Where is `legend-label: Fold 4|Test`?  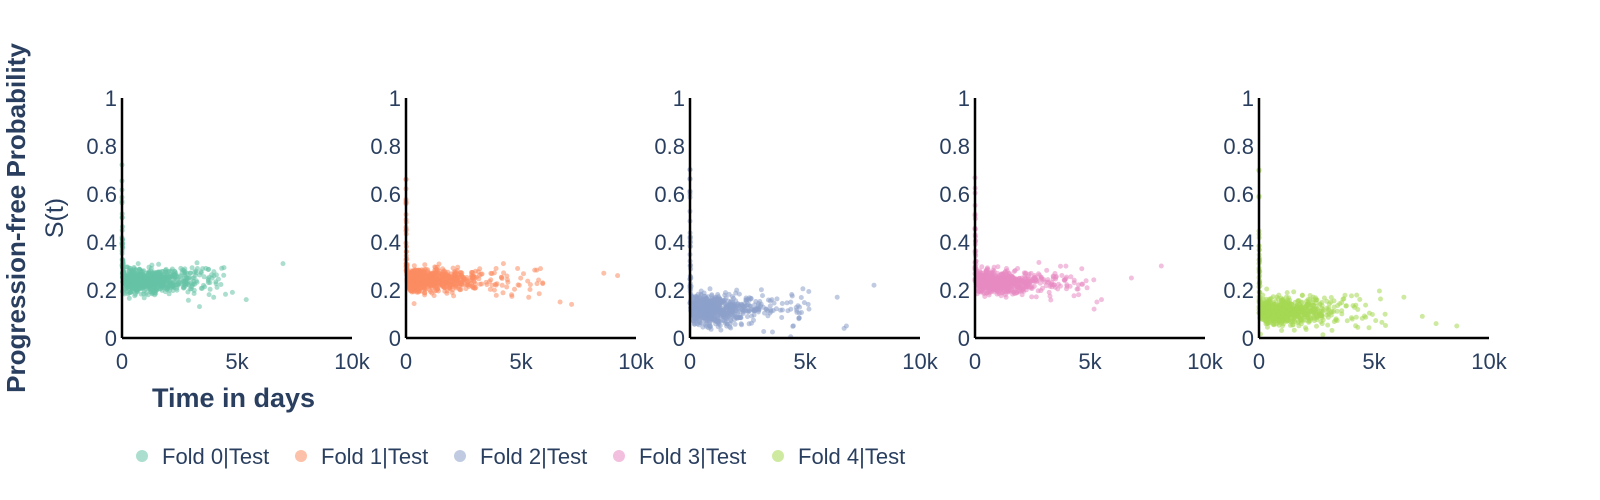
legend-label: Fold 4|Test is located at coordinates (851, 456).